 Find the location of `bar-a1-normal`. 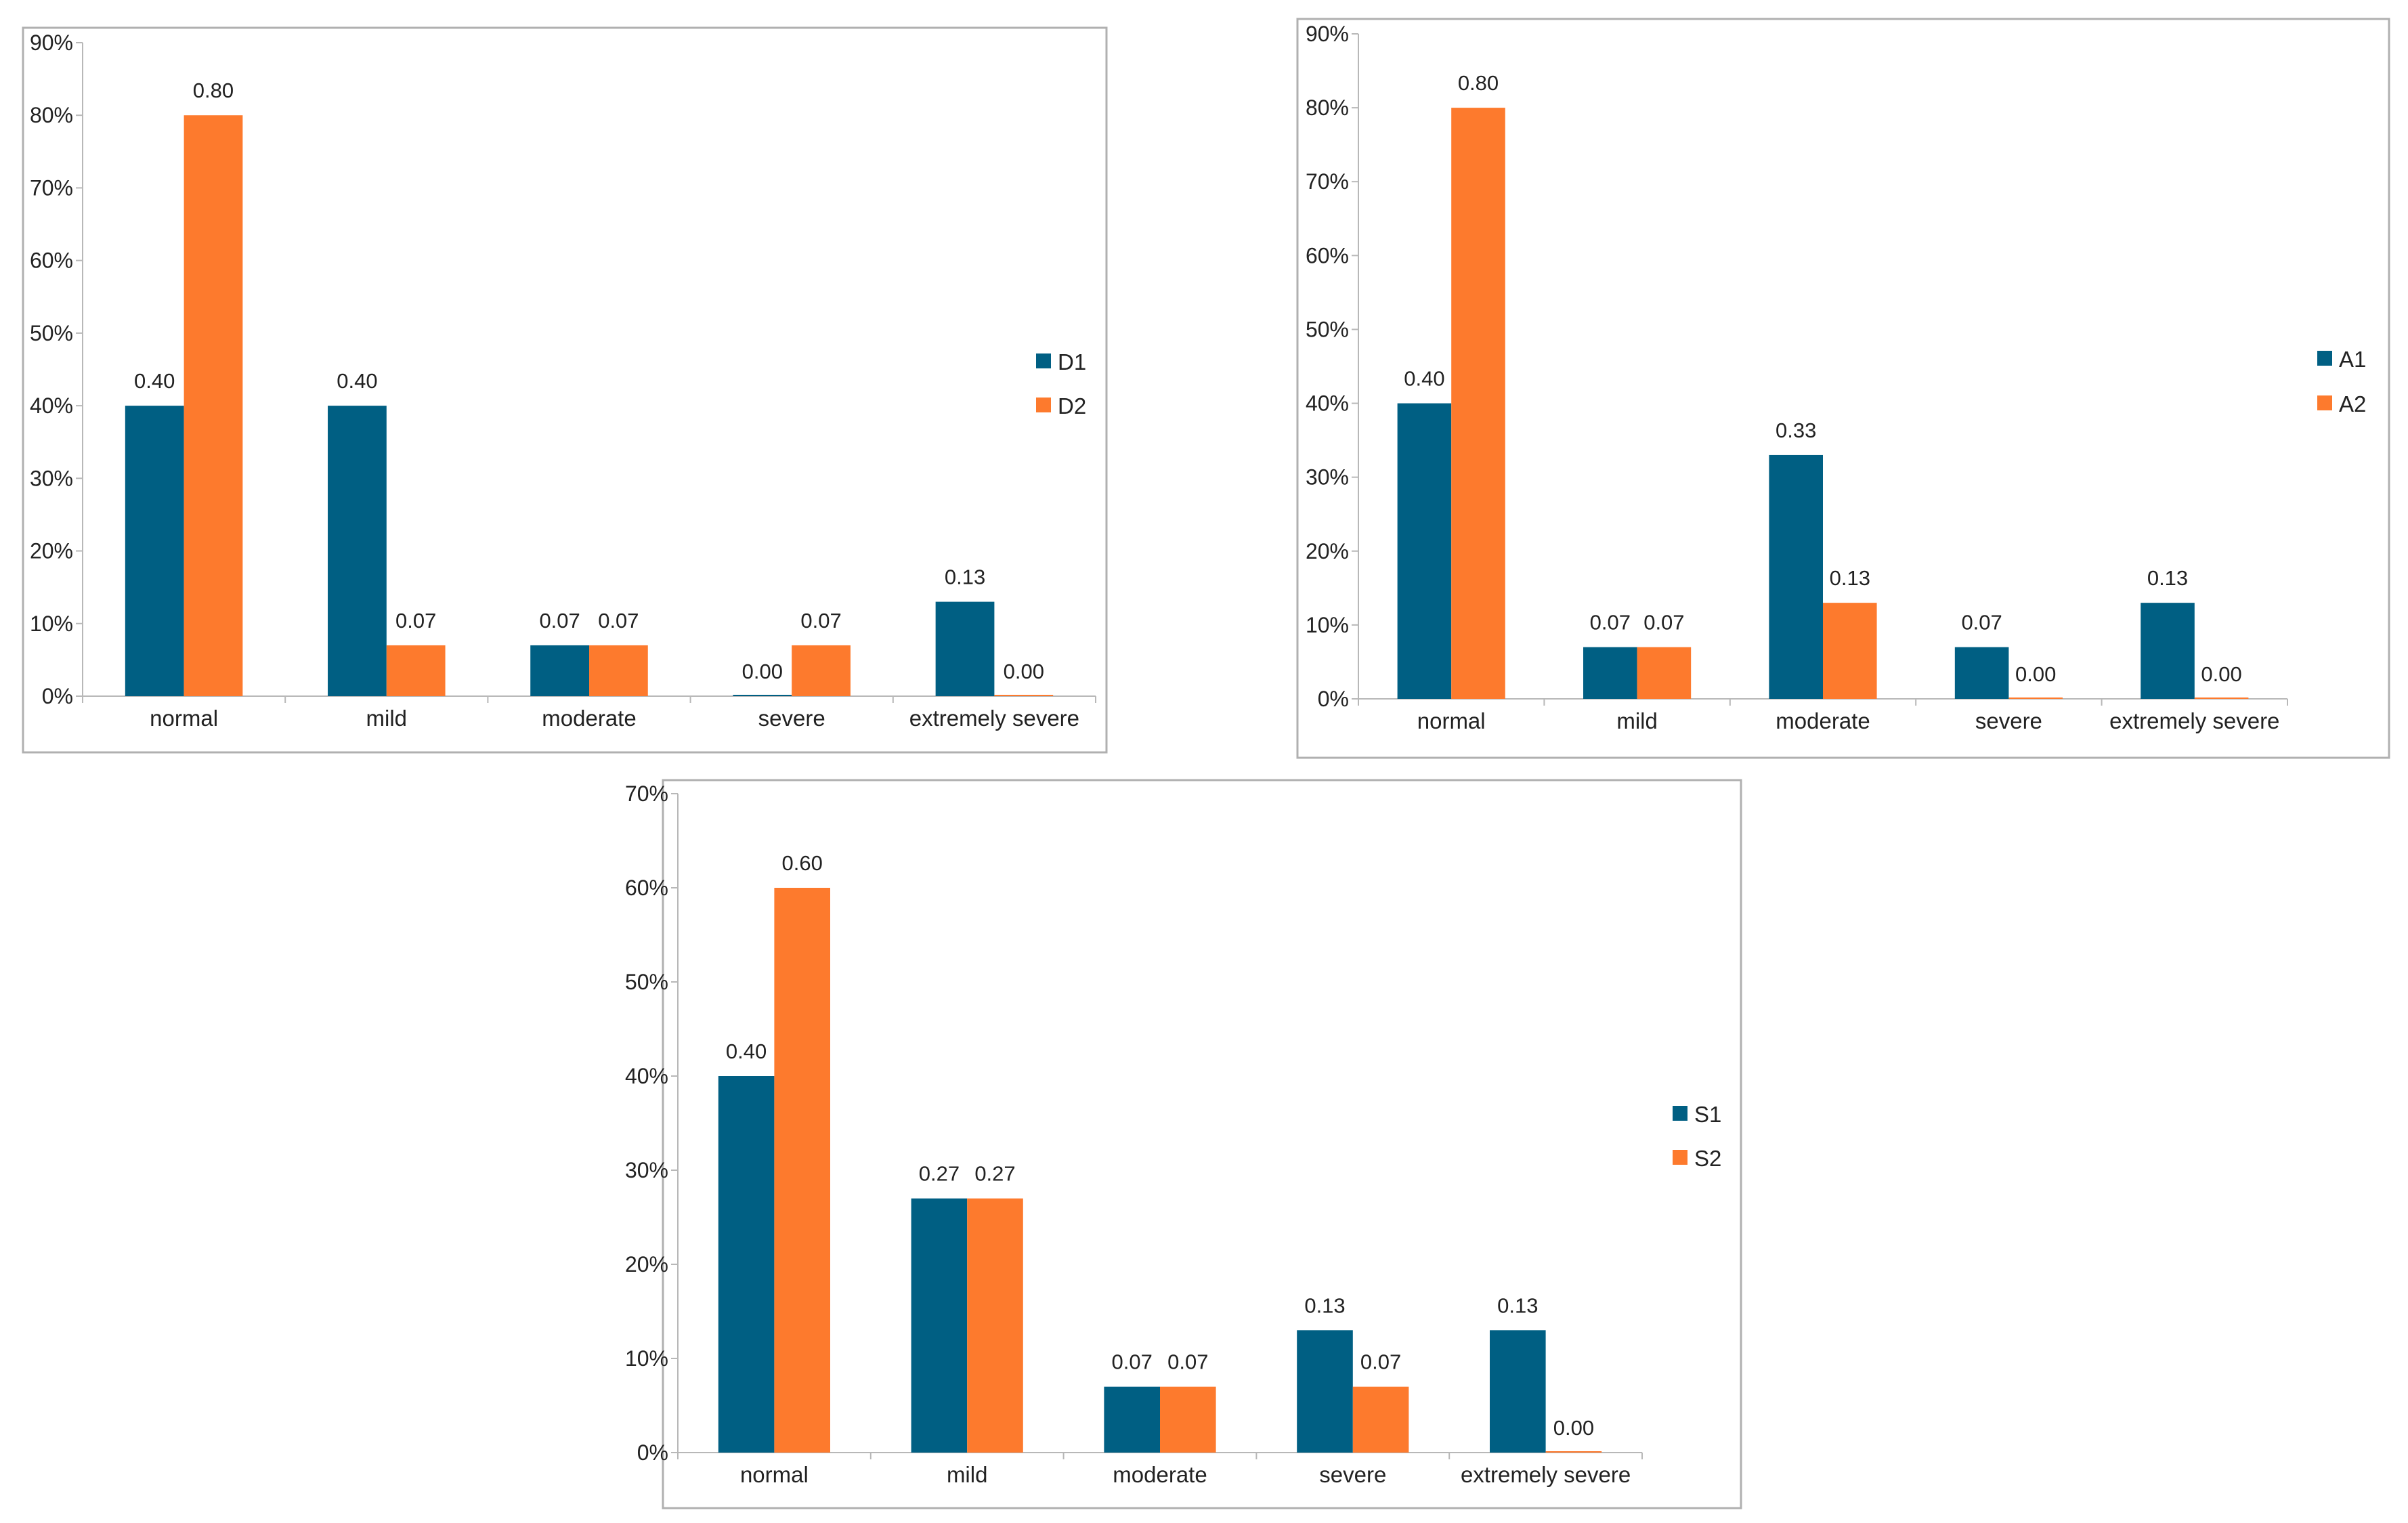

bar-a1-normal is located at coordinates (1424, 551).